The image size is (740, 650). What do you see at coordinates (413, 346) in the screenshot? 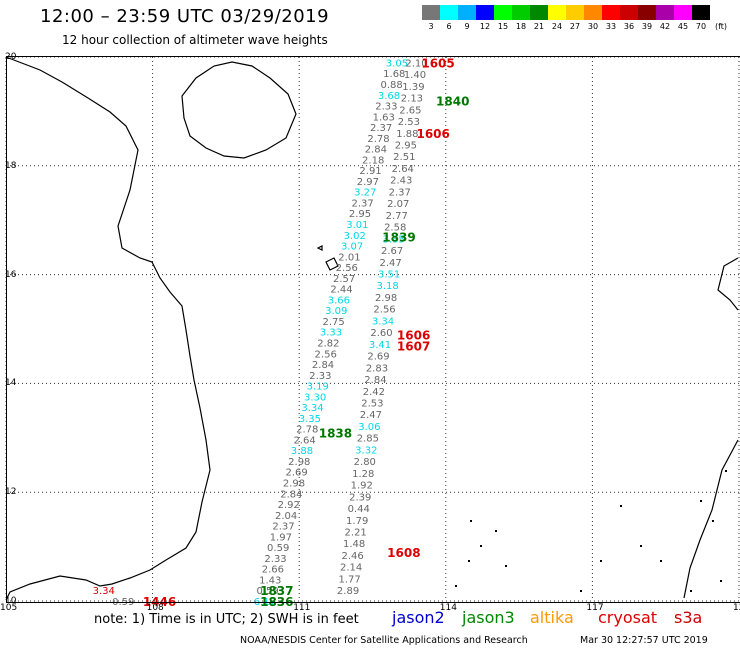
I see `pass-time-label: 1607` at bounding box center [413, 346].